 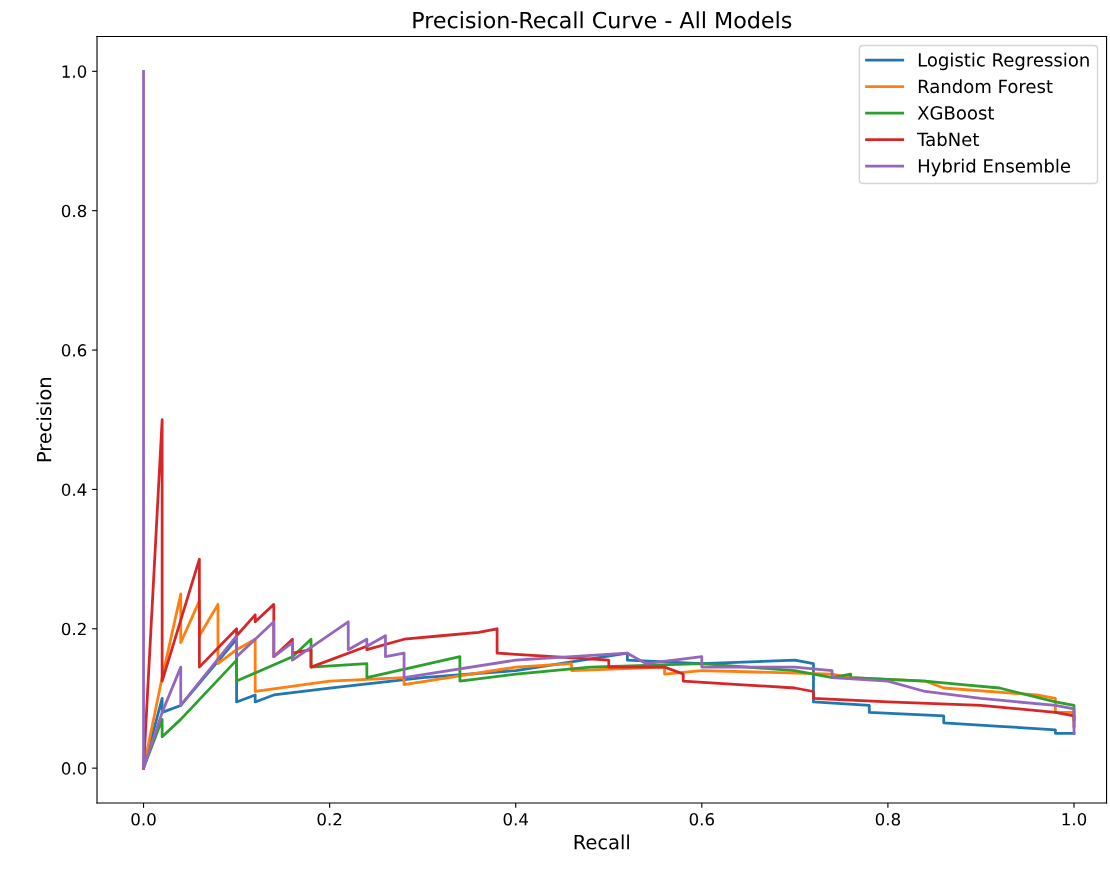 What do you see at coordinates (602, 20) in the screenshot?
I see `chart-title: Precision-Recall Curve - All Models` at bounding box center [602, 20].